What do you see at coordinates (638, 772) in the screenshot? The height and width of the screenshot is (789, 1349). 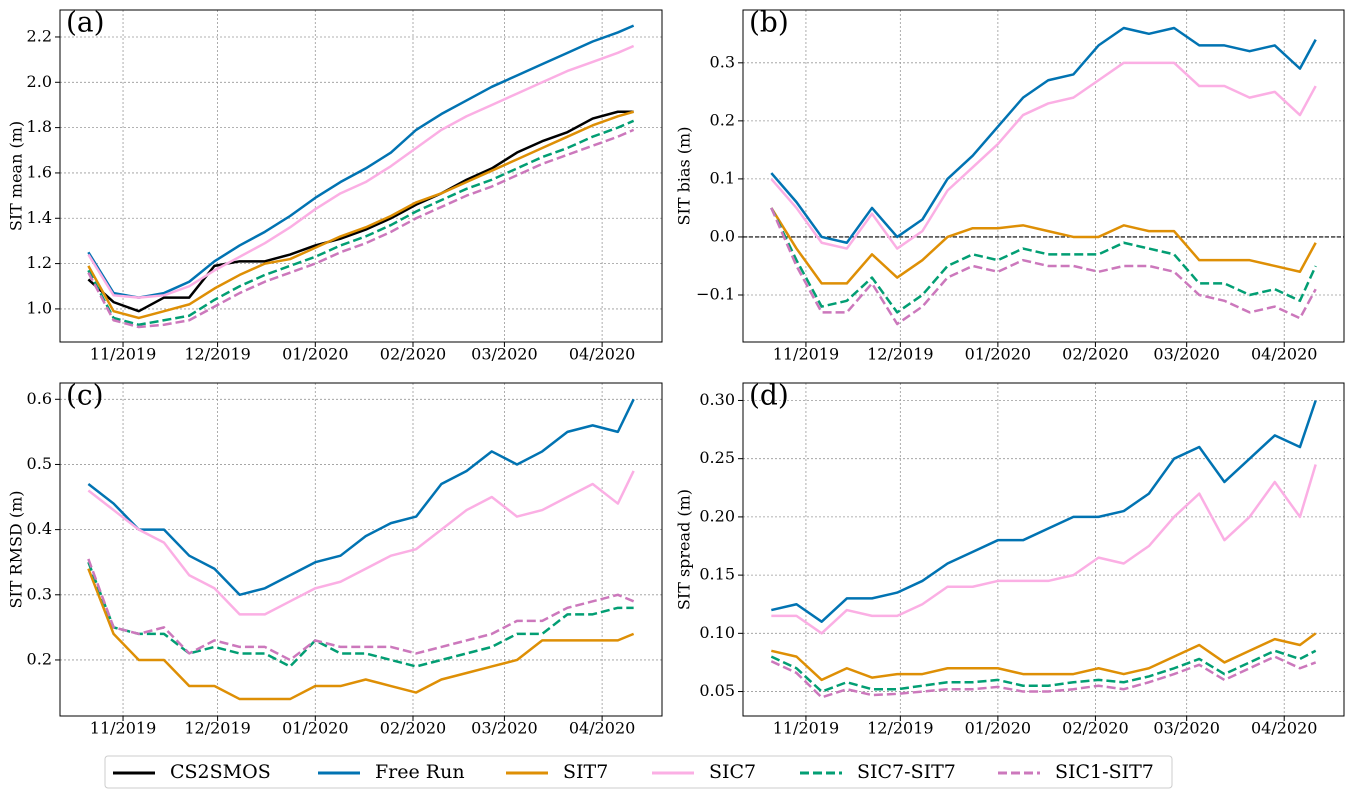 I see `legend-box` at bounding box center [638, 772].